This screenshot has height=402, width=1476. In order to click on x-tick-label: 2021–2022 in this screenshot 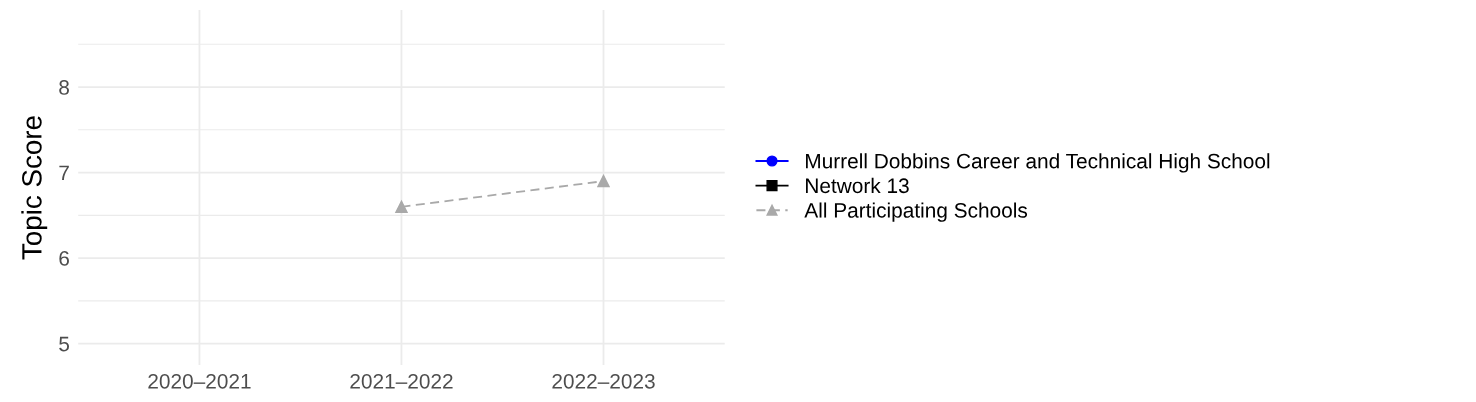, I will do `click(401, 381)`.